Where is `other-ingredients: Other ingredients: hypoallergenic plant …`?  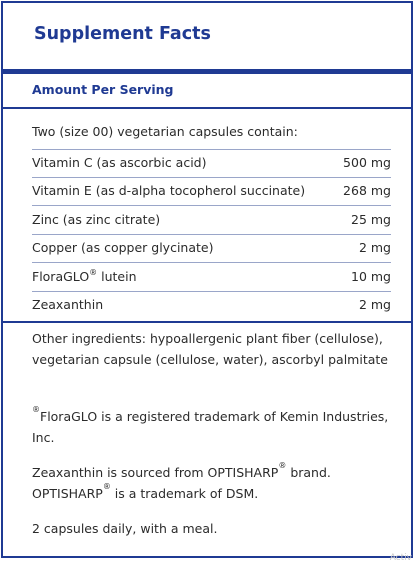 other-ingredients: Other ingredients: hypoallergenic plant … is located at coordinates (210, 349).